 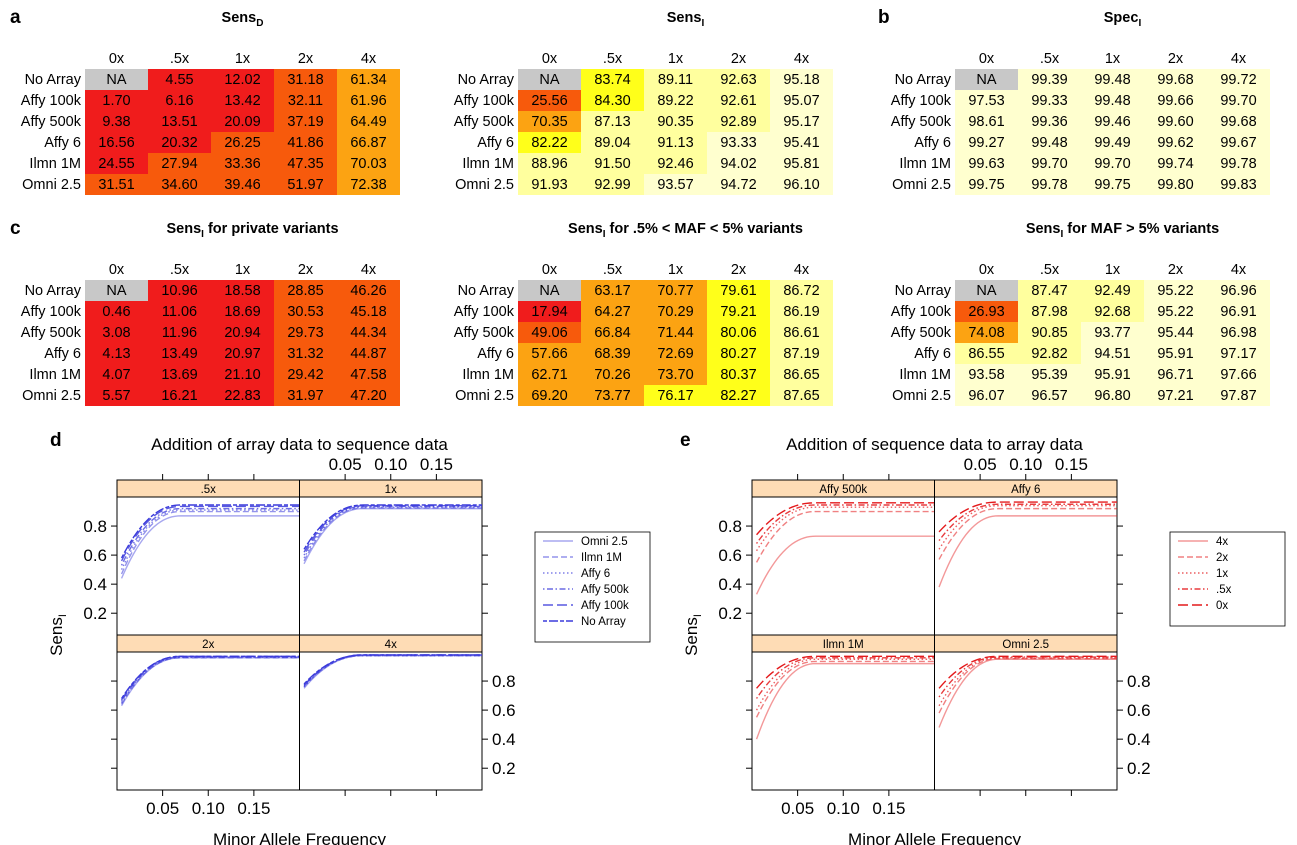 What do you see at coordinates (305, 184) in the screenshot?
I see `heatmap-cell: 51.97` at bounding box center [305, 184].